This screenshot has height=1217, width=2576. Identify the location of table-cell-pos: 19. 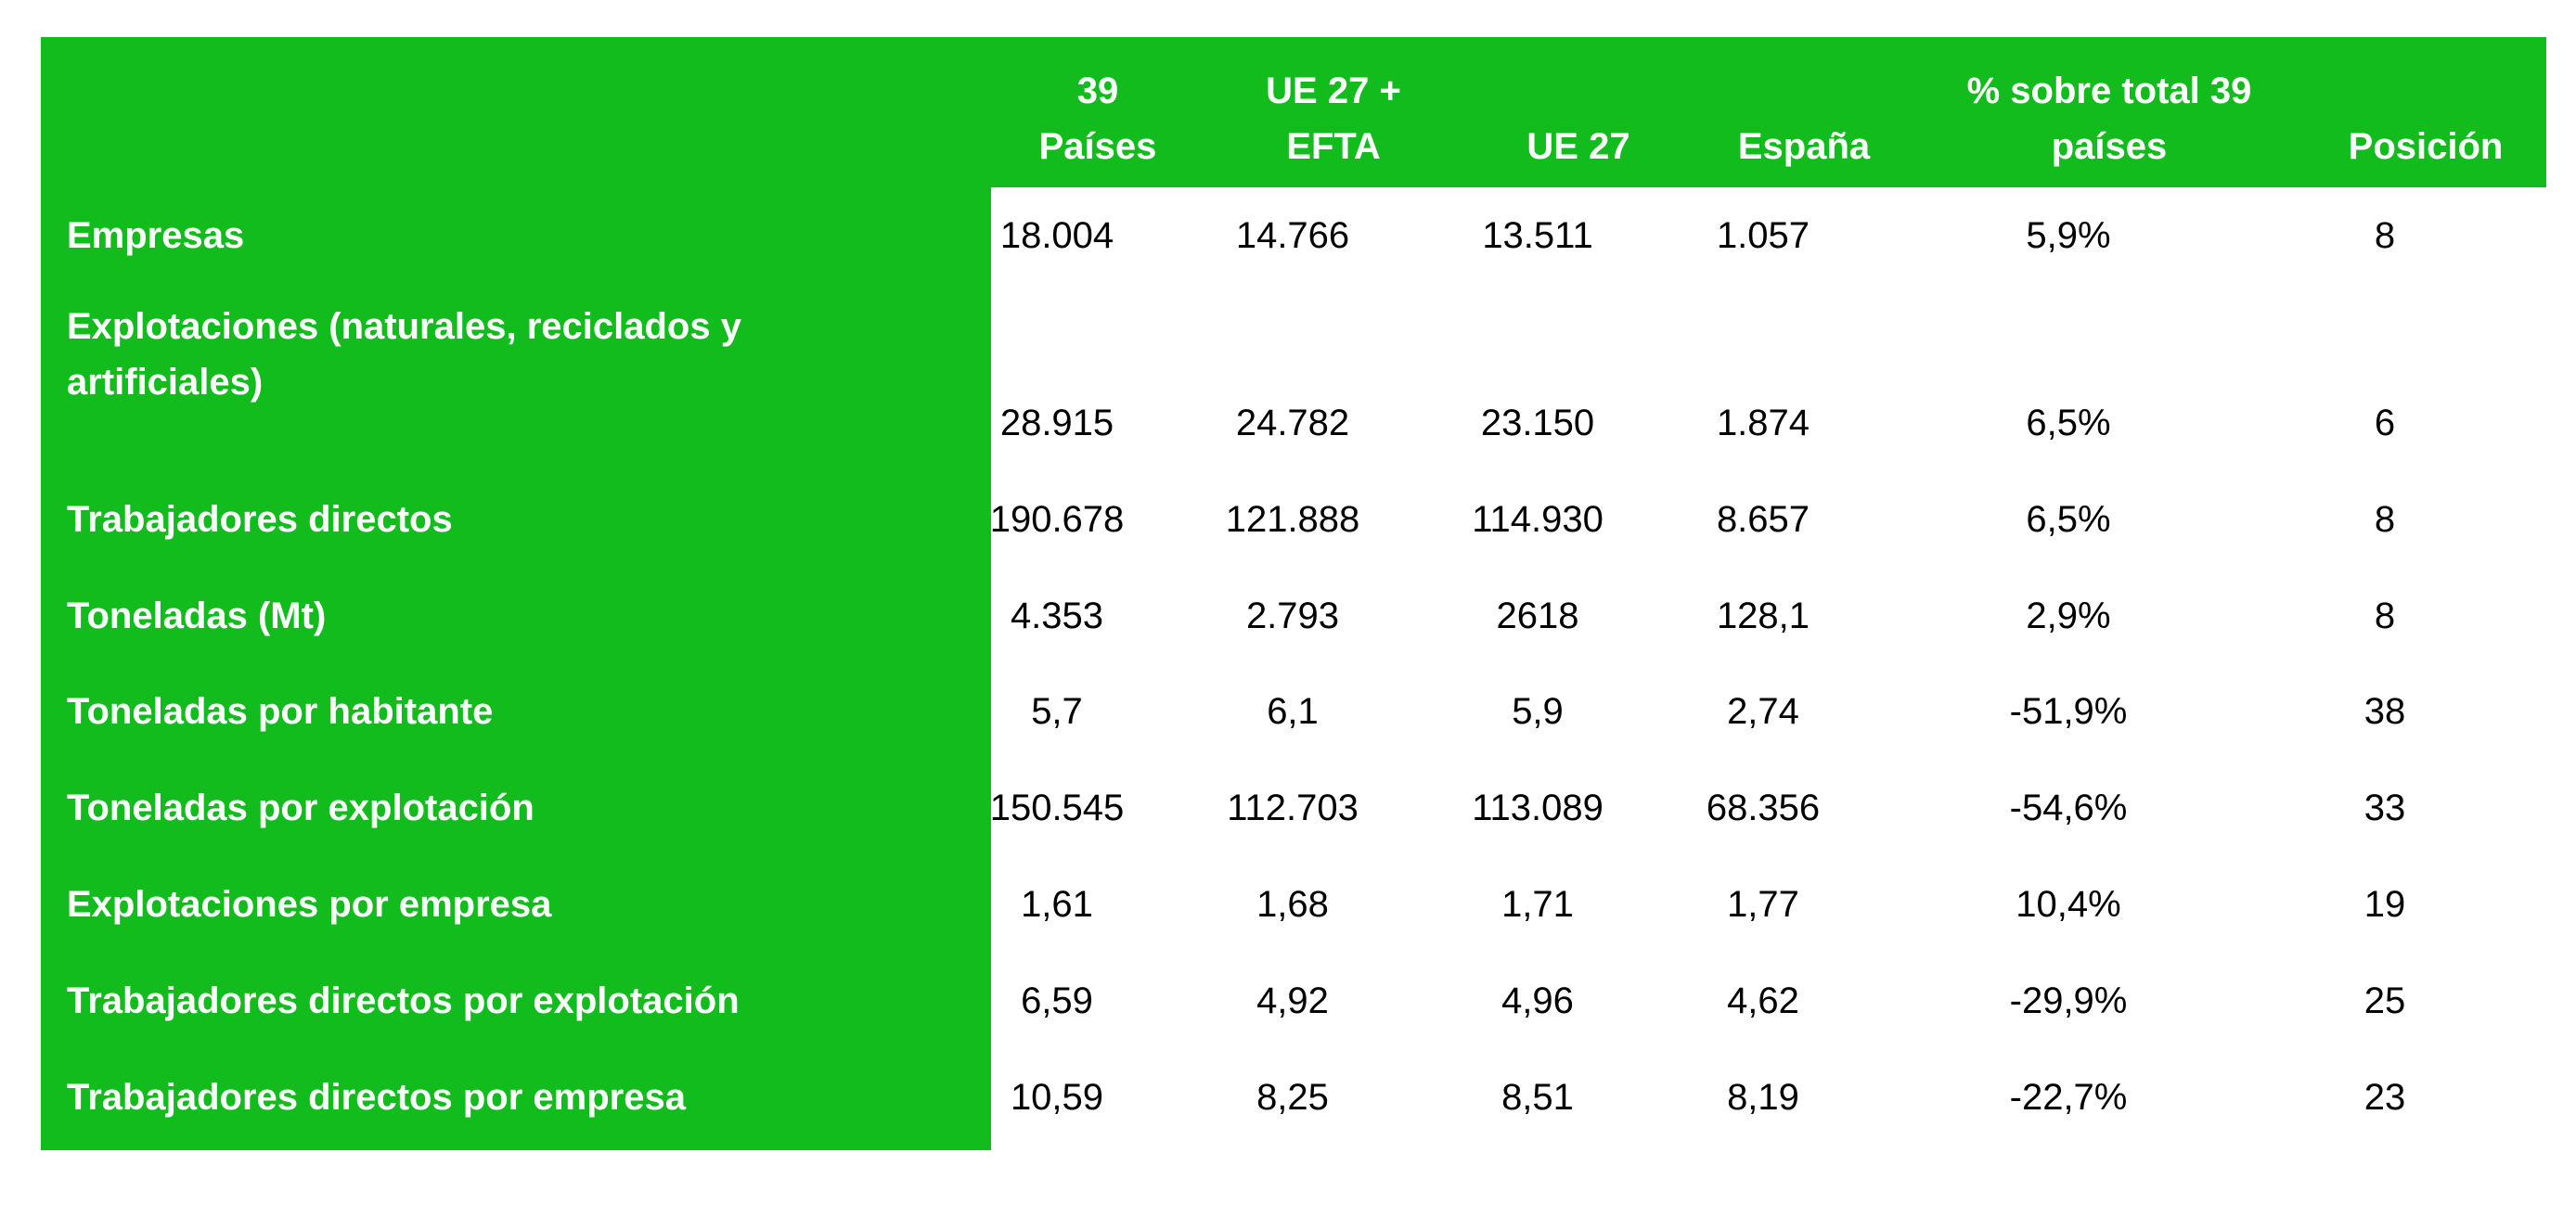
(2384, 904).